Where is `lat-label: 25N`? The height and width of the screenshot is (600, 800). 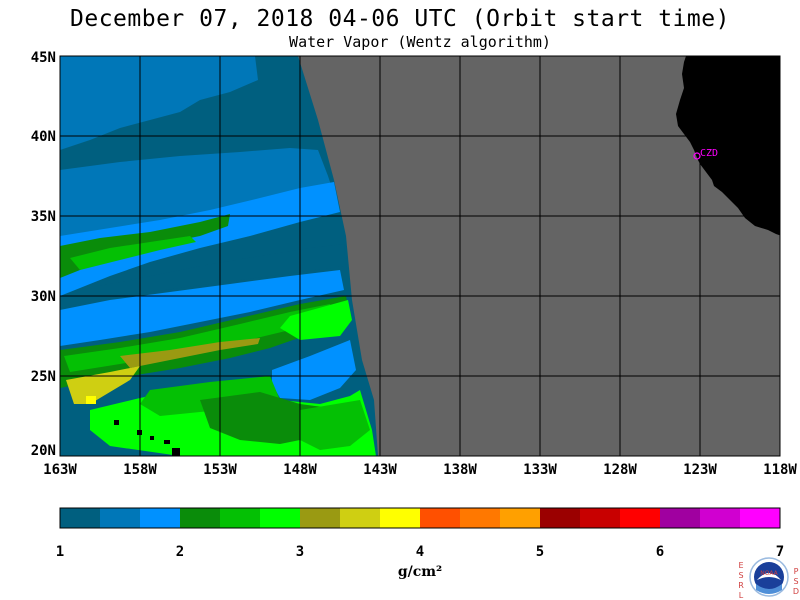 lat-label: 25N is located at coordinates (43, 377).